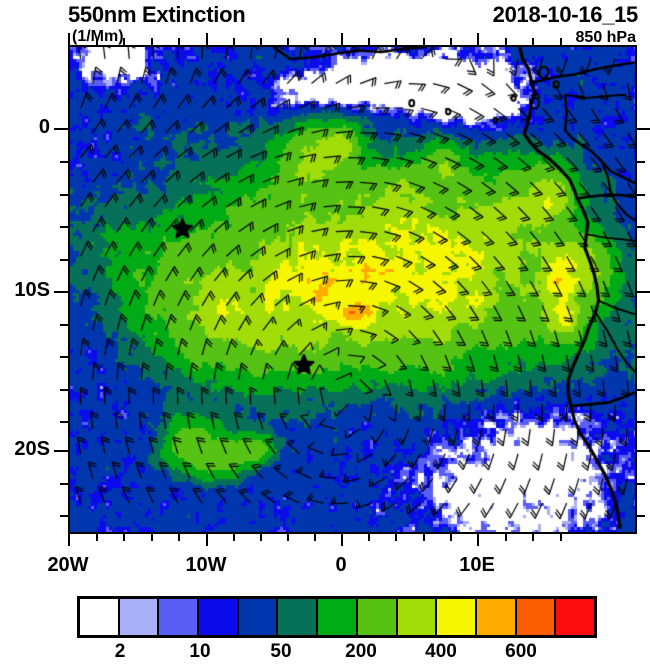 This screenshot has height=667, width=650. I want to click on y-axis-label: 10S, so click(32, 290).